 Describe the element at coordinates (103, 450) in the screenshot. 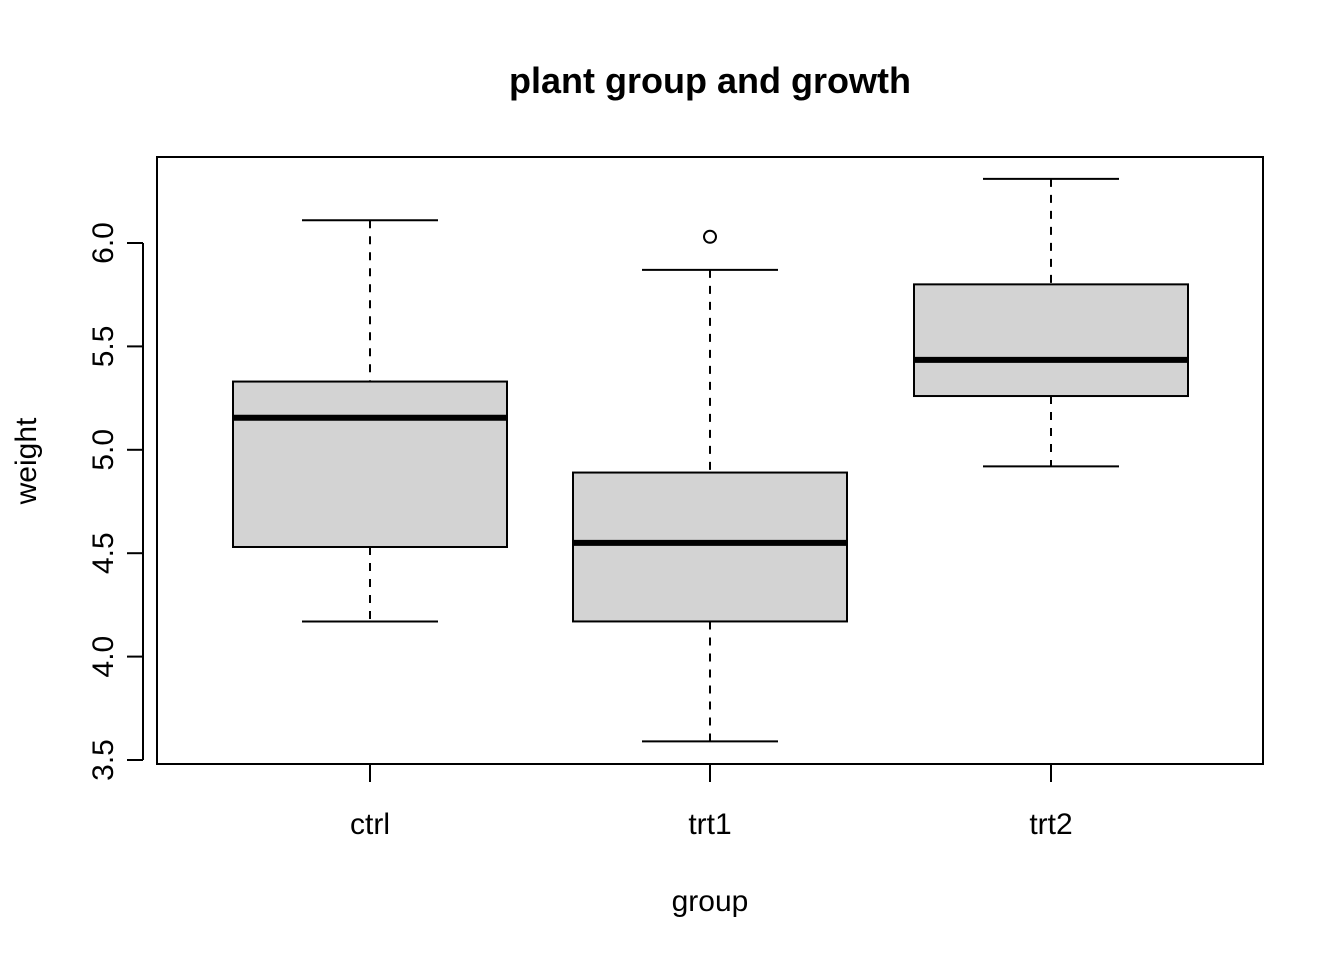

I see `y-tick-label: 5.0` at that location.